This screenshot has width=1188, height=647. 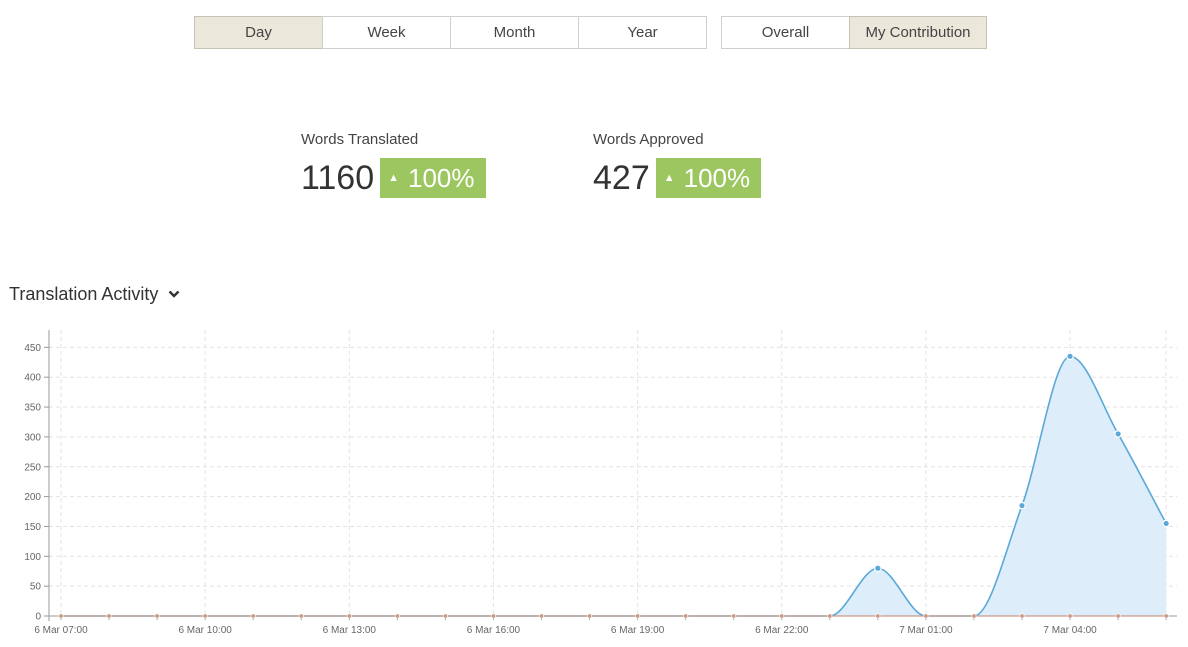 What do you see at coordinates (494, 630) in the screenshot?
I see `x-tick-label: 6 Mar 16:00` at bounding box center [494, 630].